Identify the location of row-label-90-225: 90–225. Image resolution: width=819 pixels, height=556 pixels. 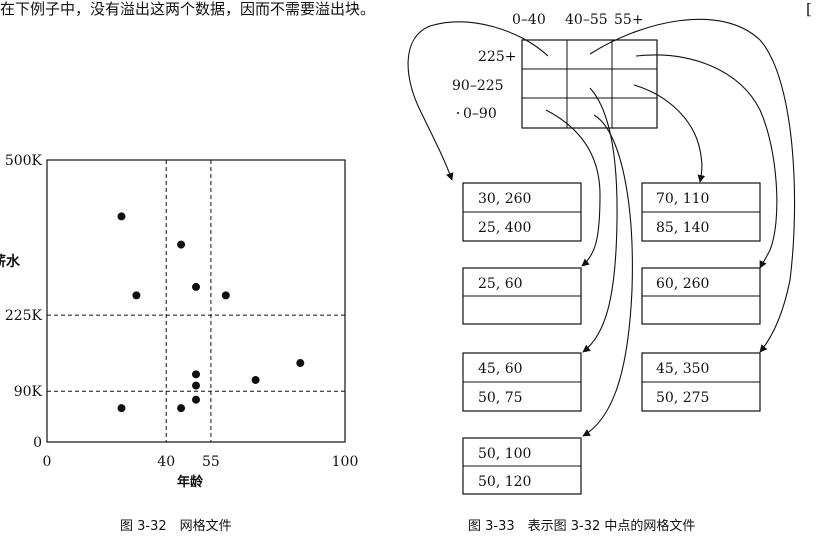
(478, 86).